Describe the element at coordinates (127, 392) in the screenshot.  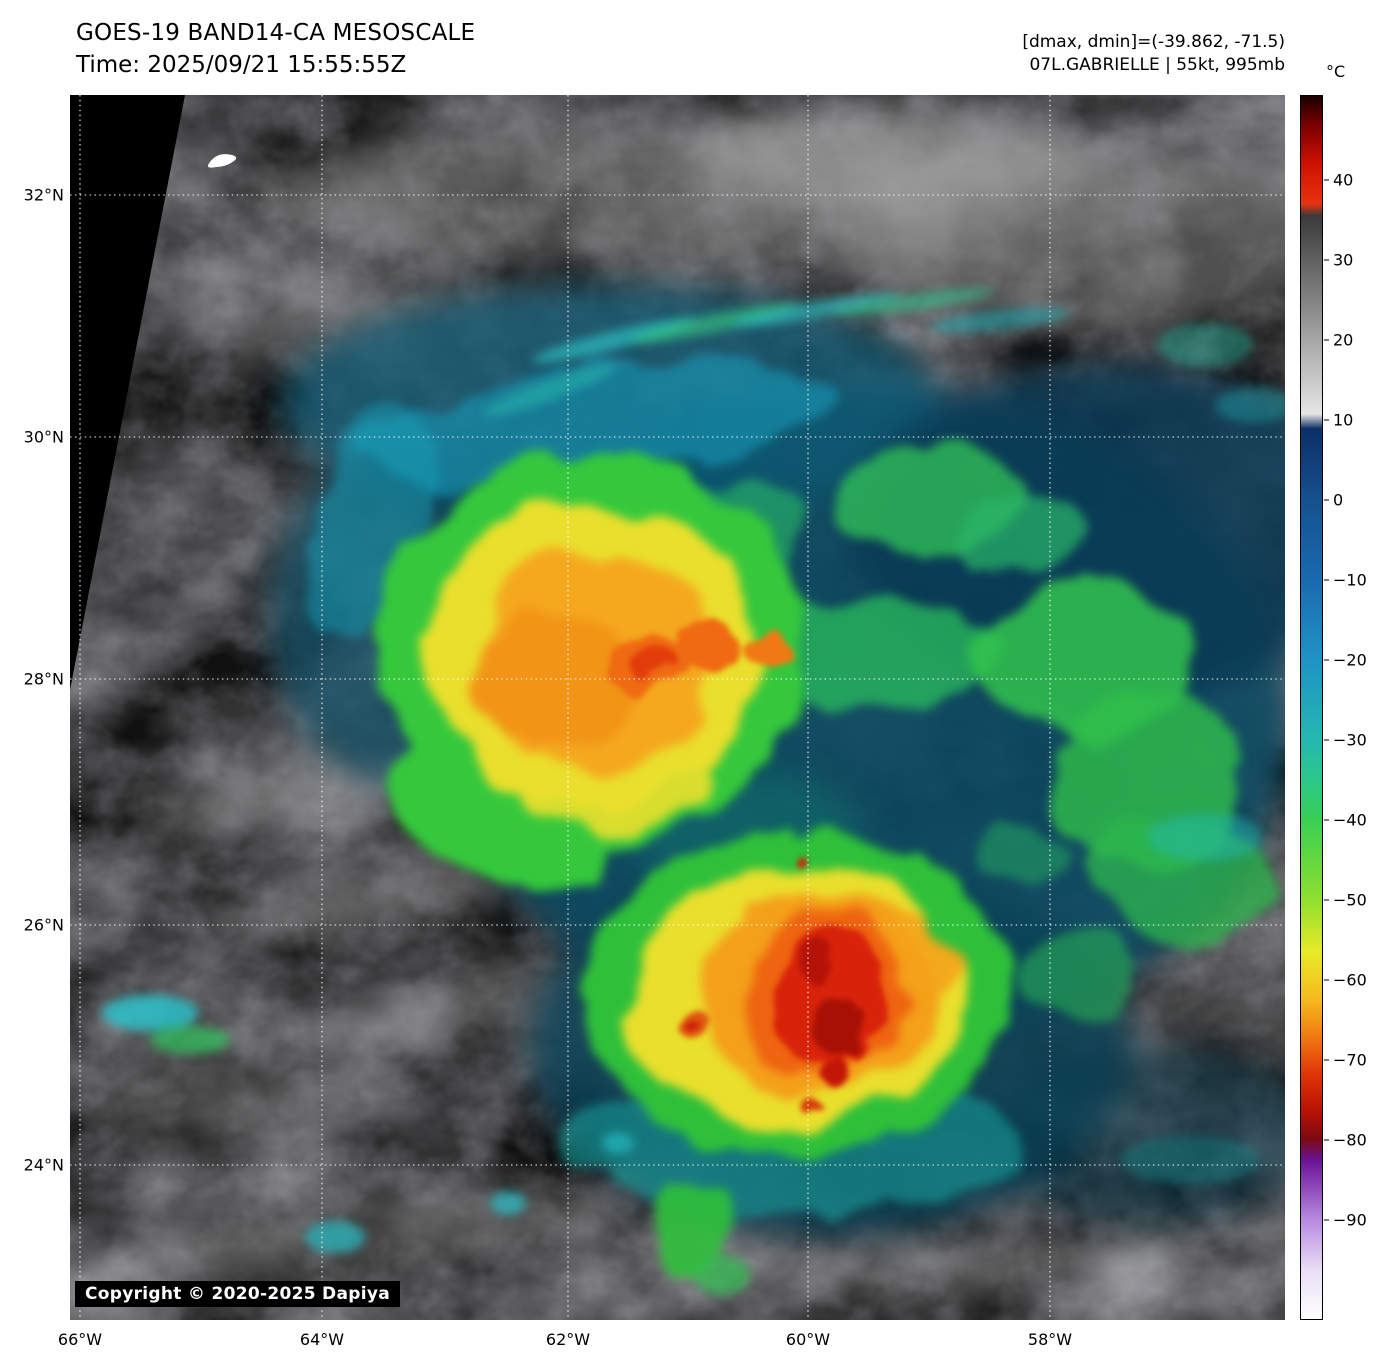
I see `no-data-wedge` at that location.